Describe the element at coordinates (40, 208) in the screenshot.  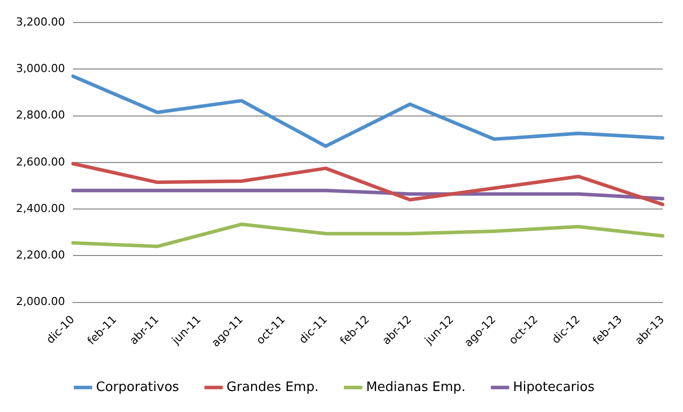
I see `y-tick-label: 2,400.00` at that location.